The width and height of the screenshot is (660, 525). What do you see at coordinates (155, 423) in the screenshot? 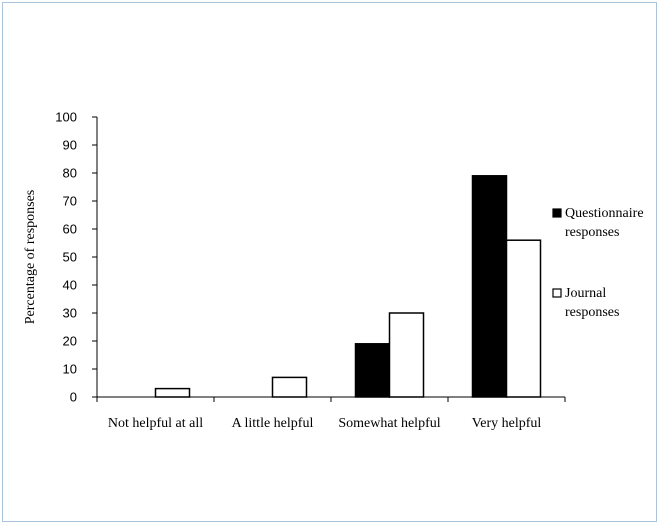
I see `x-category-label: Not helpful at all` at bounding box center [155, 423].